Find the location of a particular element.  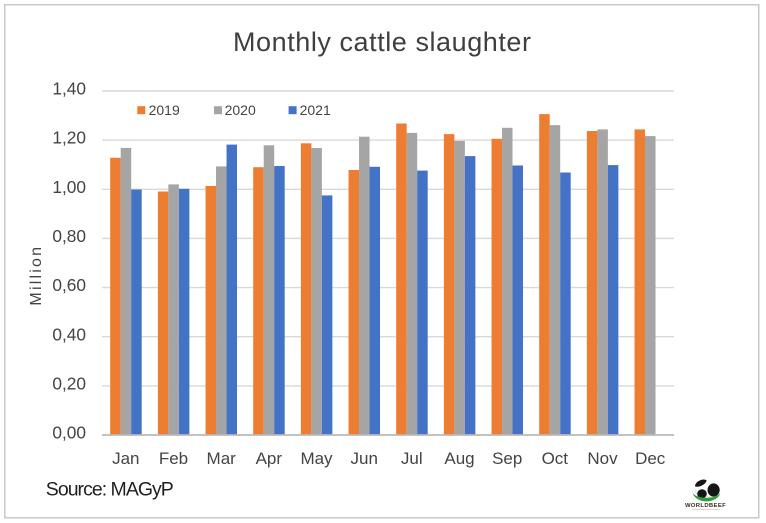

svg-text: Dec is located at coordinates (650, 458).